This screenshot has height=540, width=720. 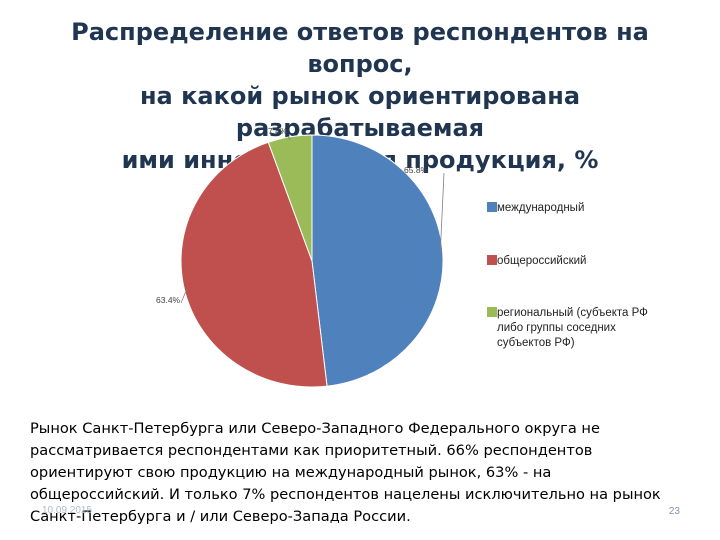 I want to click on data-label-all-russian: 63.4%, so click(x=168, y=300).